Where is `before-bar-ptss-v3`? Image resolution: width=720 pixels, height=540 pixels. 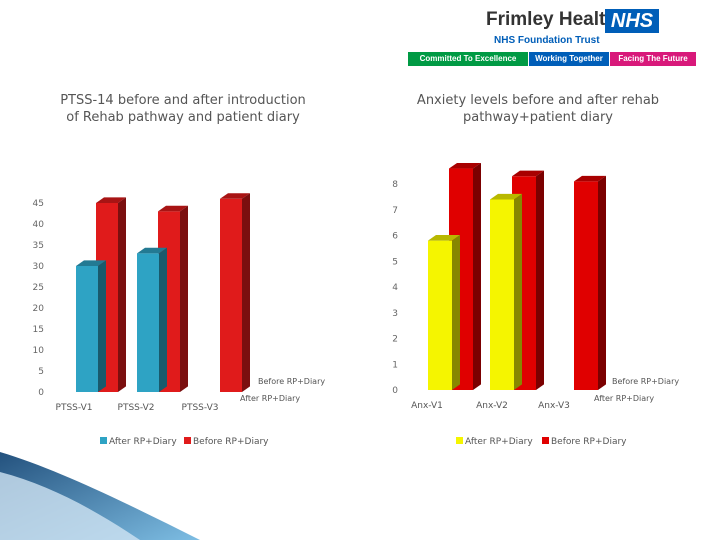 before-bar-ptss-v3 is located at coordinates (235, 292).